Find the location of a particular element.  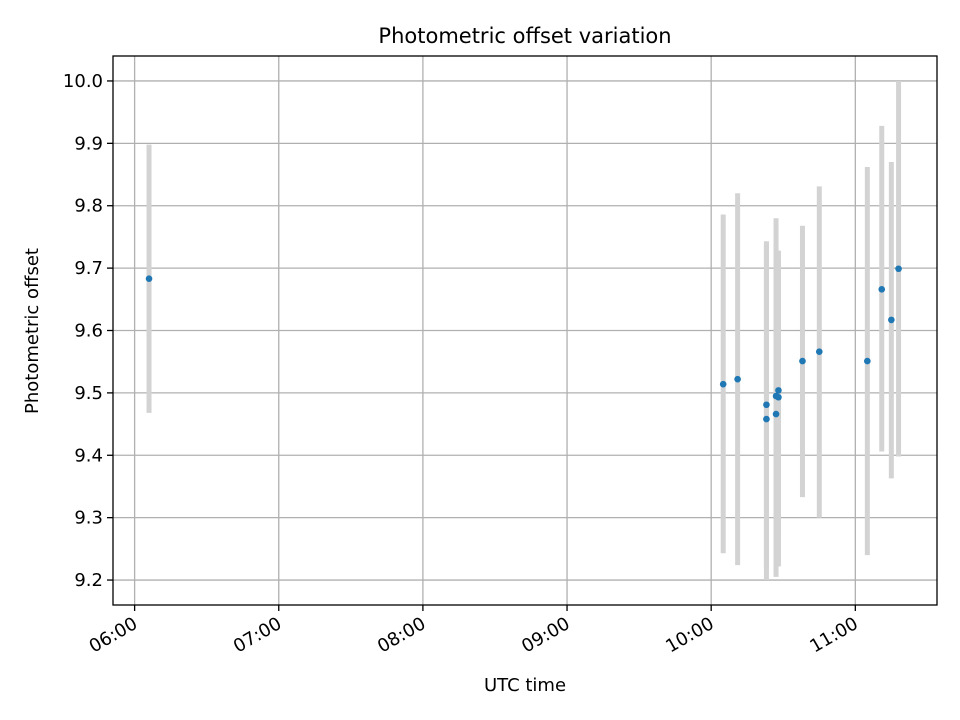

chart-title: Photometric offset variation is located at coordinates (524, 36).